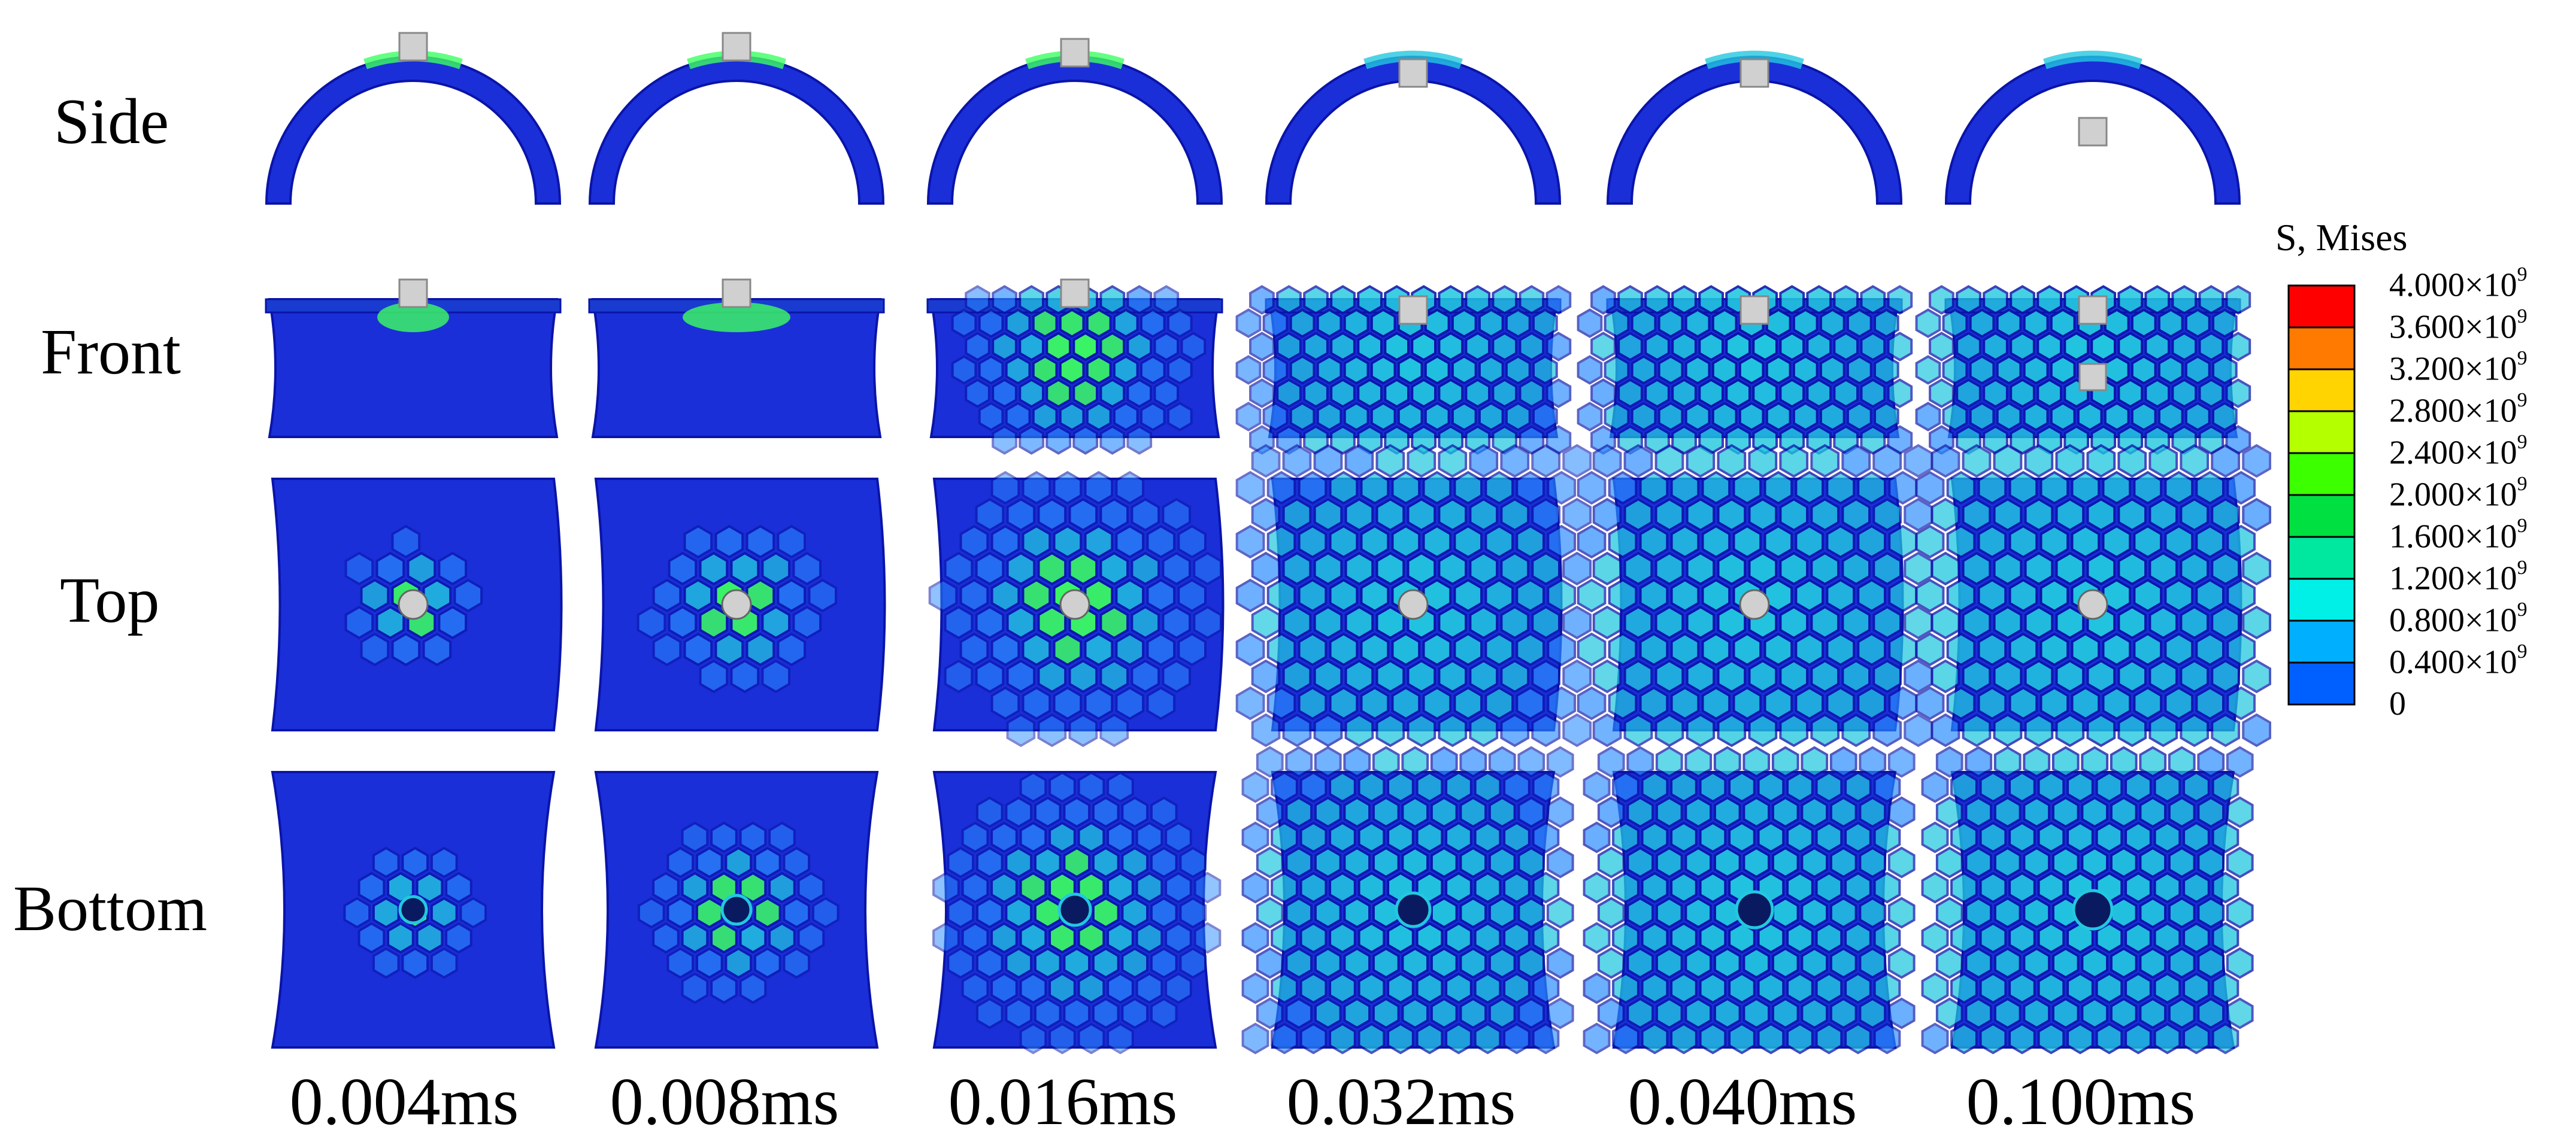 The height and width of the screenshot is (1145, 2576). What do you see at coordinates (2458, 661) in the screenshot?
I see `legend-tick-label: 0.400×10⁹` at bounding box center [2458, 661].